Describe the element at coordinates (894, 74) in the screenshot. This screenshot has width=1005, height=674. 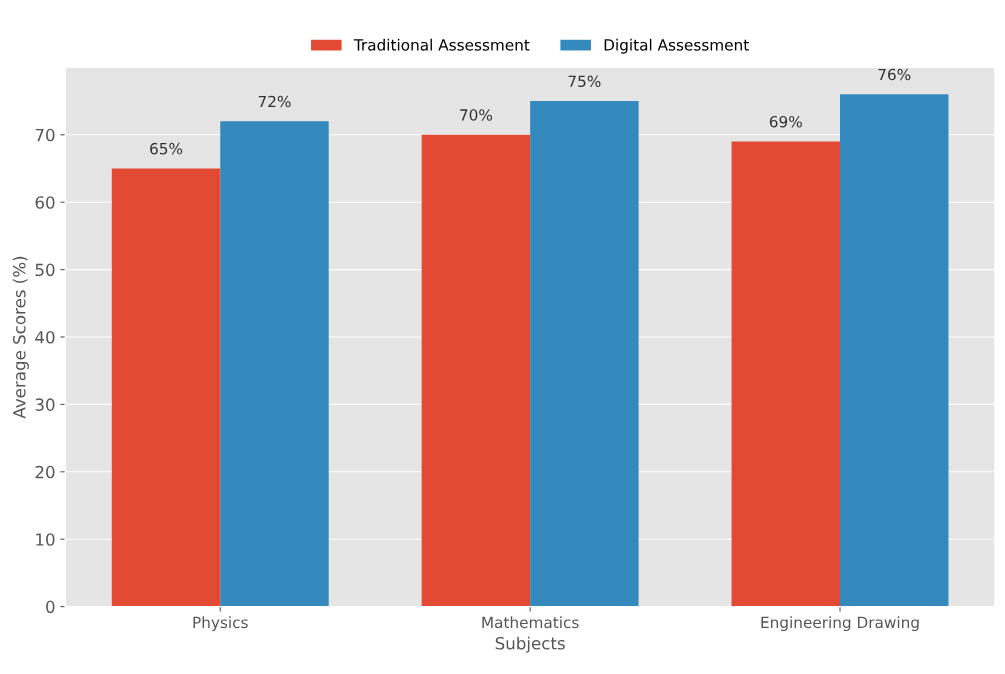
I see `data-label: 76%` at that location.